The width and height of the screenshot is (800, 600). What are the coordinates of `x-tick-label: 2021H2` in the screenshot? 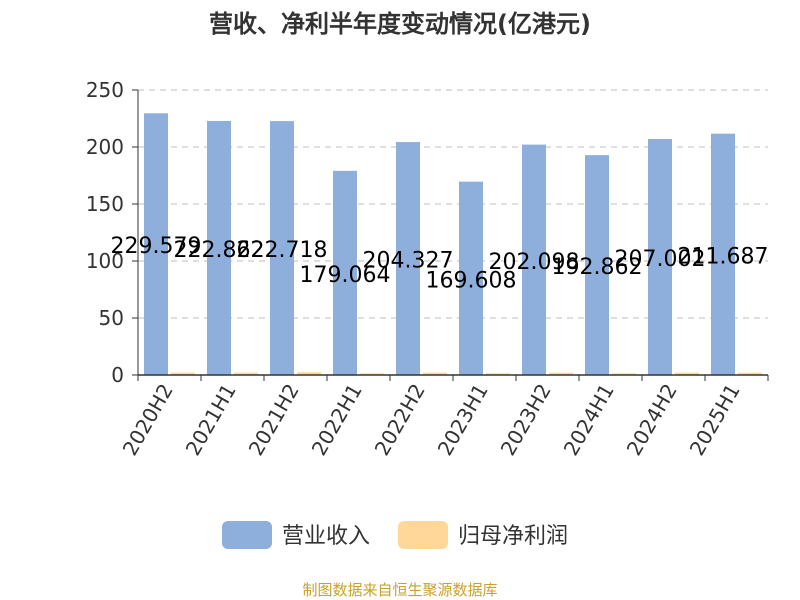 It's located at (274, 420).